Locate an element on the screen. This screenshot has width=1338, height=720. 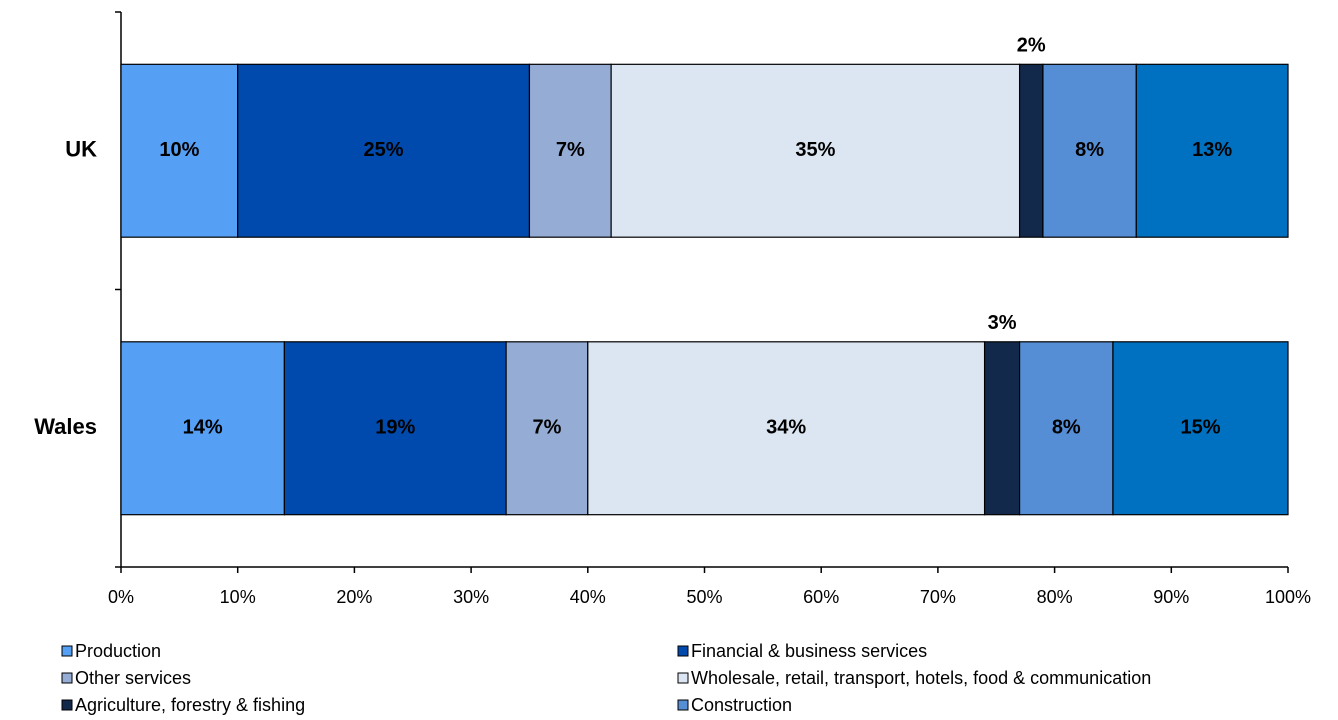
data-label: 2% is located at coordinates (1031, 46).